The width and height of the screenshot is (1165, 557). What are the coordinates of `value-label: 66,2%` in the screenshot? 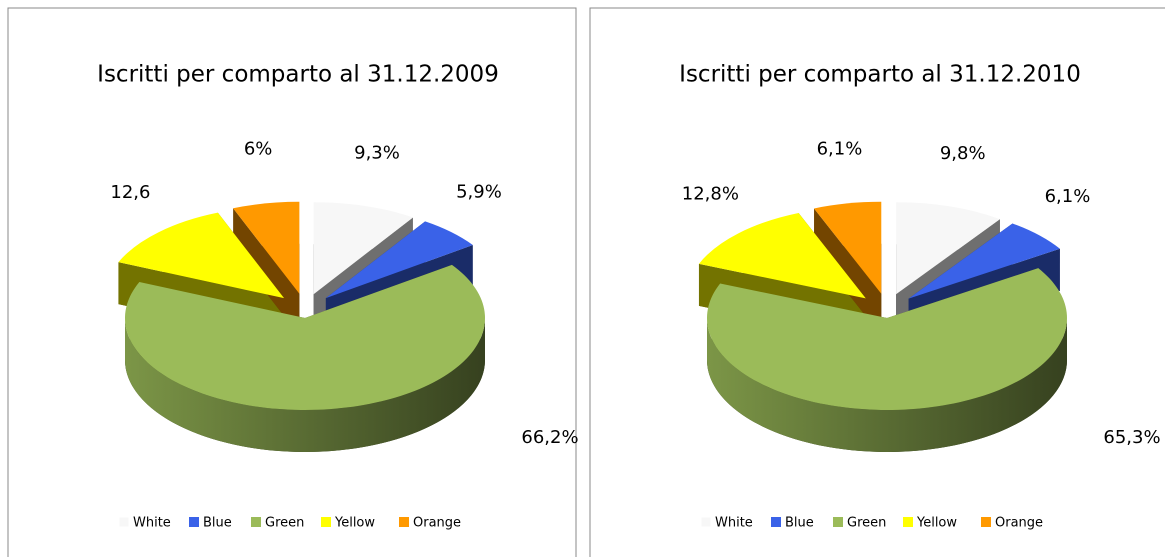 It's located at (549, 437).